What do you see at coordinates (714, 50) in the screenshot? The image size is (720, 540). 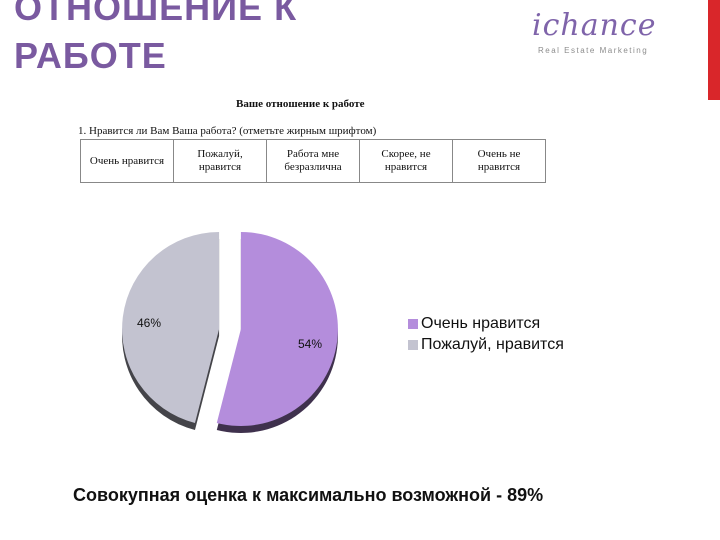 I see `accent-bar` at bounding box center [714, 50].